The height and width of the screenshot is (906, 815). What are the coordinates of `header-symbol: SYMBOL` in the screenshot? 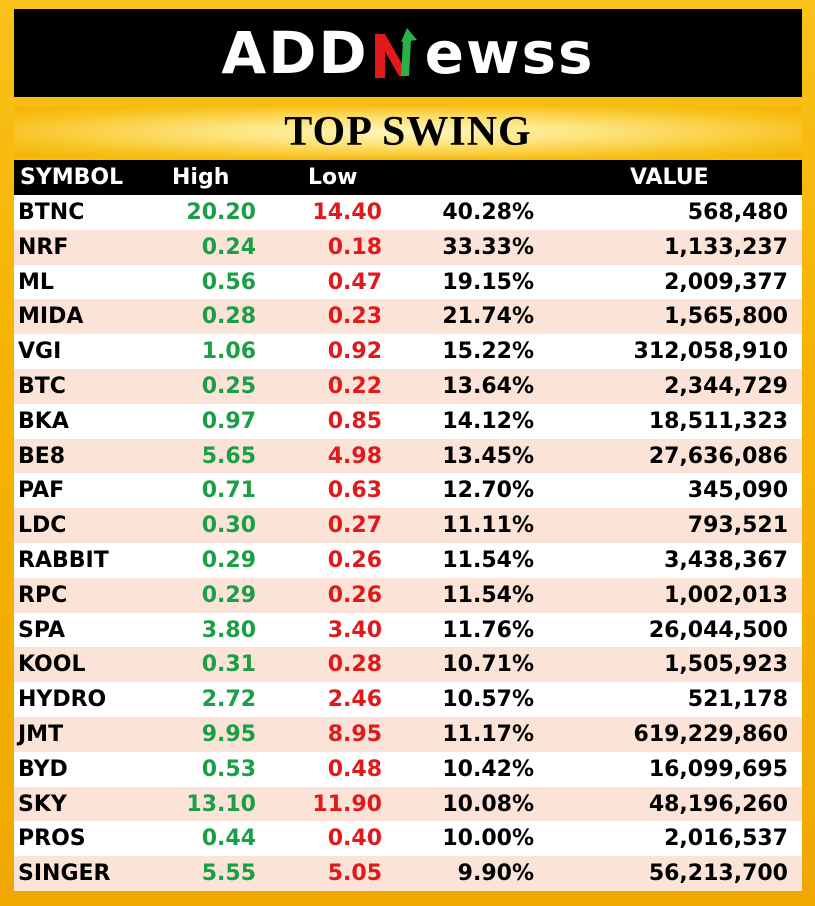 It's located at (72, 177).